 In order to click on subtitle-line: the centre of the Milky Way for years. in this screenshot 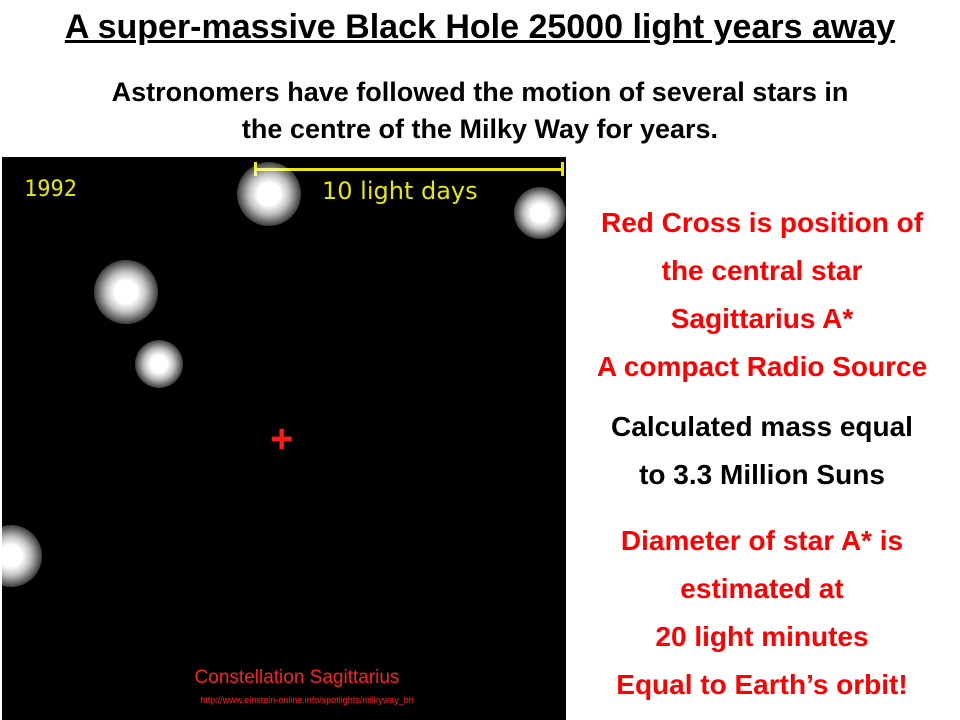, I will do `click(480, 129)`.